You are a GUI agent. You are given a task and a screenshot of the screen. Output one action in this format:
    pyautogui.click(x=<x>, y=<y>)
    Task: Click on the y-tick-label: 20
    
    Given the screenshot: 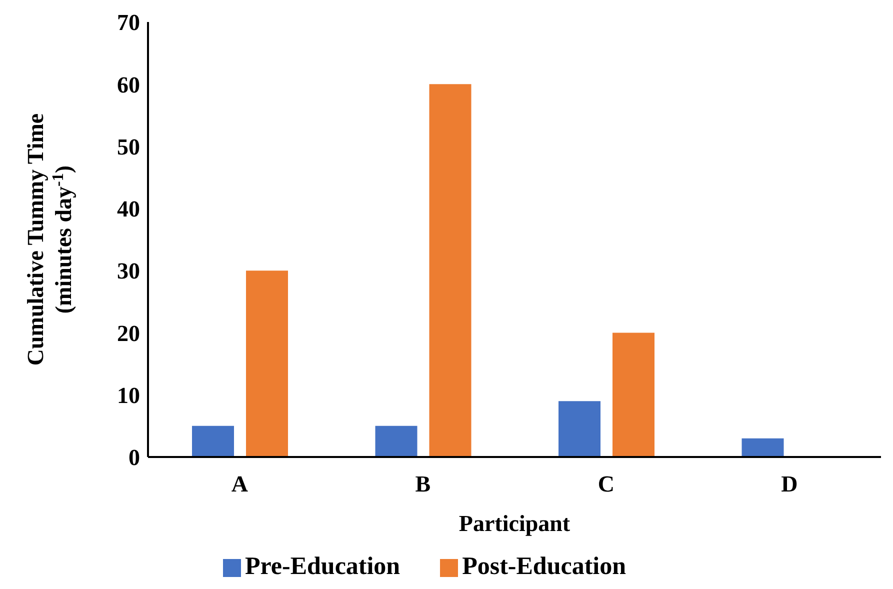 What is the action you would take?
    pyautogui.click(x=128, y=333)
    